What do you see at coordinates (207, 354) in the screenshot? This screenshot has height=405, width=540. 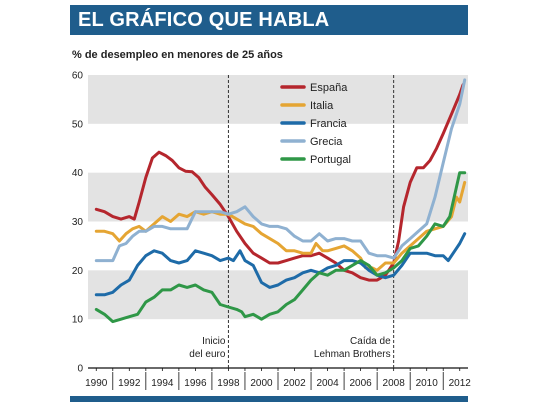 I see `annotation-label: del euro` at bounding box center [207, 354].